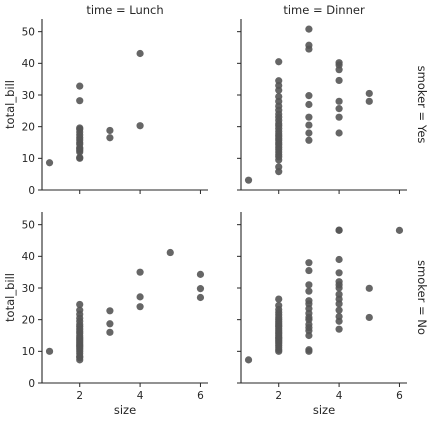 Image resolution: width=432 pixels, height=424 pixels. What do you see at coordinates (422, 297) in the screenshot?
I see `row-title: smoker = No` at bounding box center [422, 297].